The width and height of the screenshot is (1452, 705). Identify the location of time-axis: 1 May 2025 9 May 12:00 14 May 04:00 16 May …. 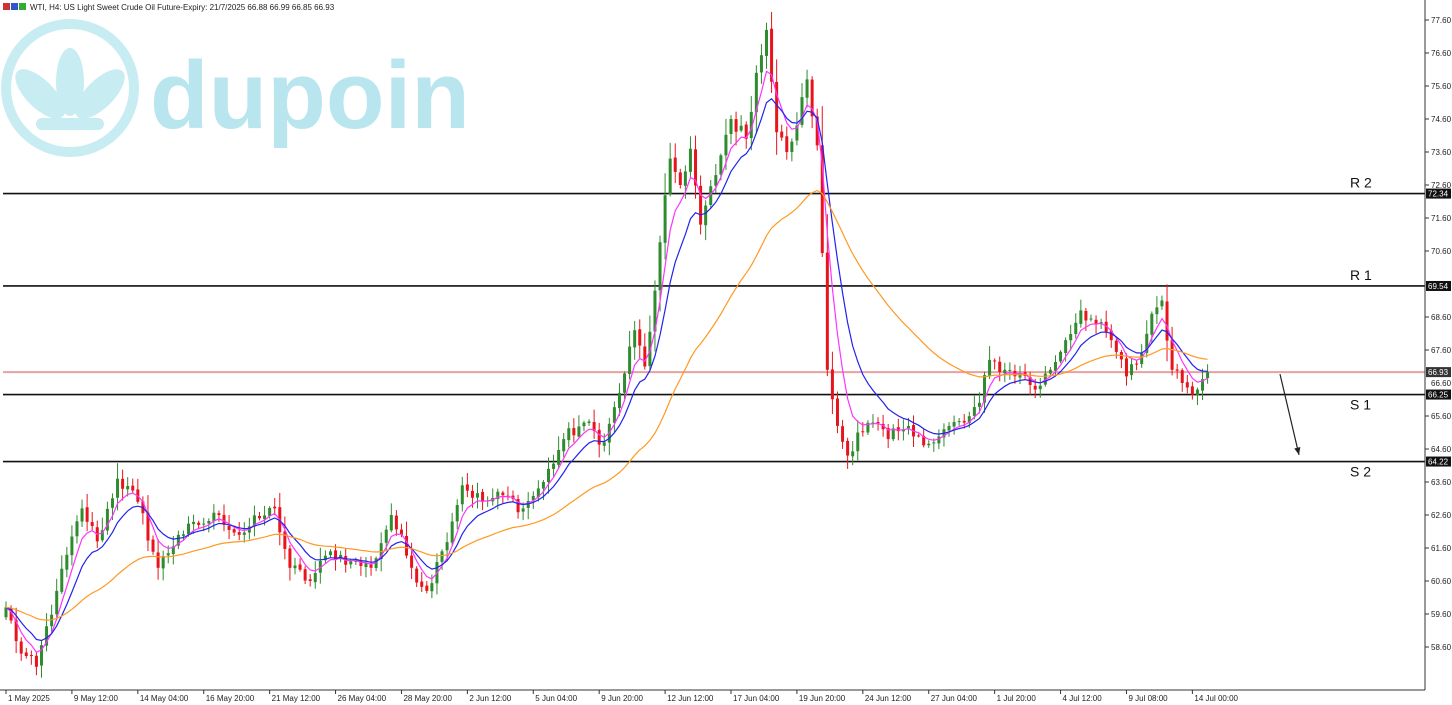
(622, 696).